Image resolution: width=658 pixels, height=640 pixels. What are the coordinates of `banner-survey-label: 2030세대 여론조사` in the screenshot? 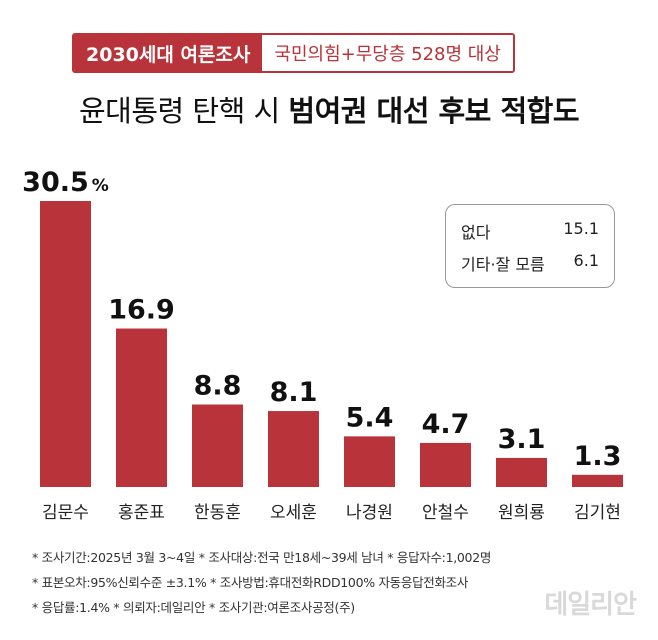 It's located at (168, 53).